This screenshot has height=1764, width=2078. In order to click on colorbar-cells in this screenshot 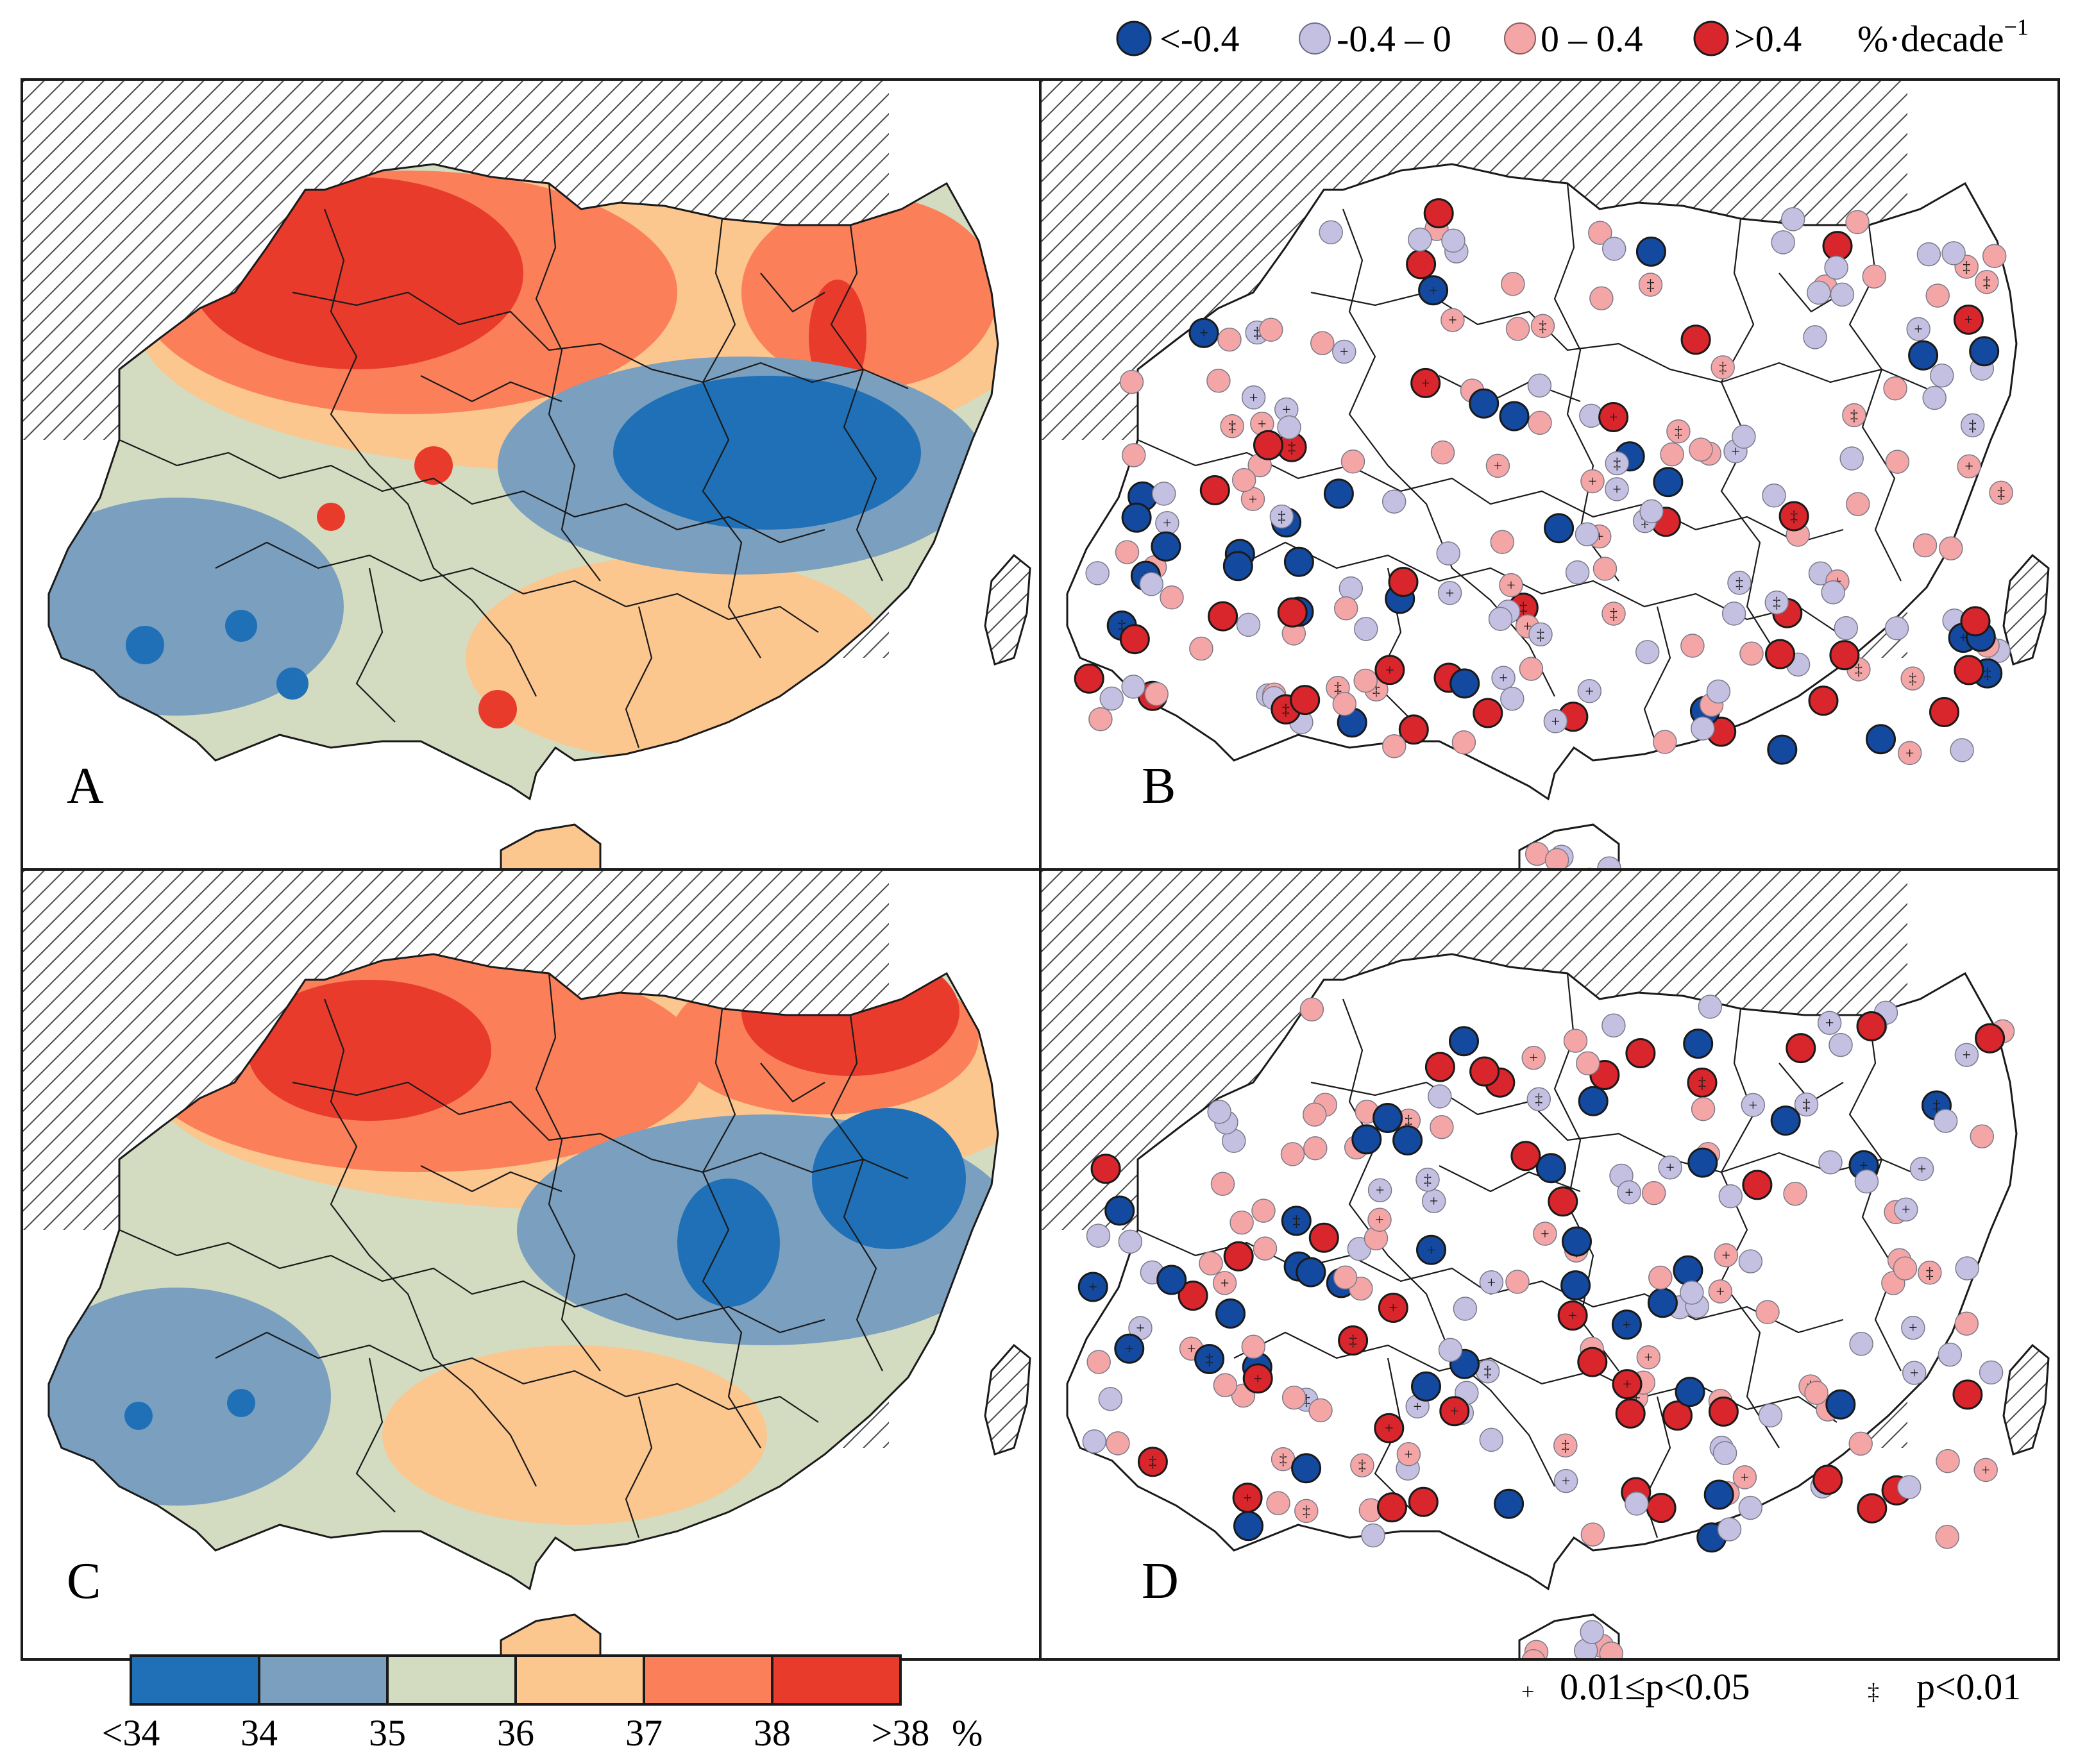, I will do `click(516, 1680)`.